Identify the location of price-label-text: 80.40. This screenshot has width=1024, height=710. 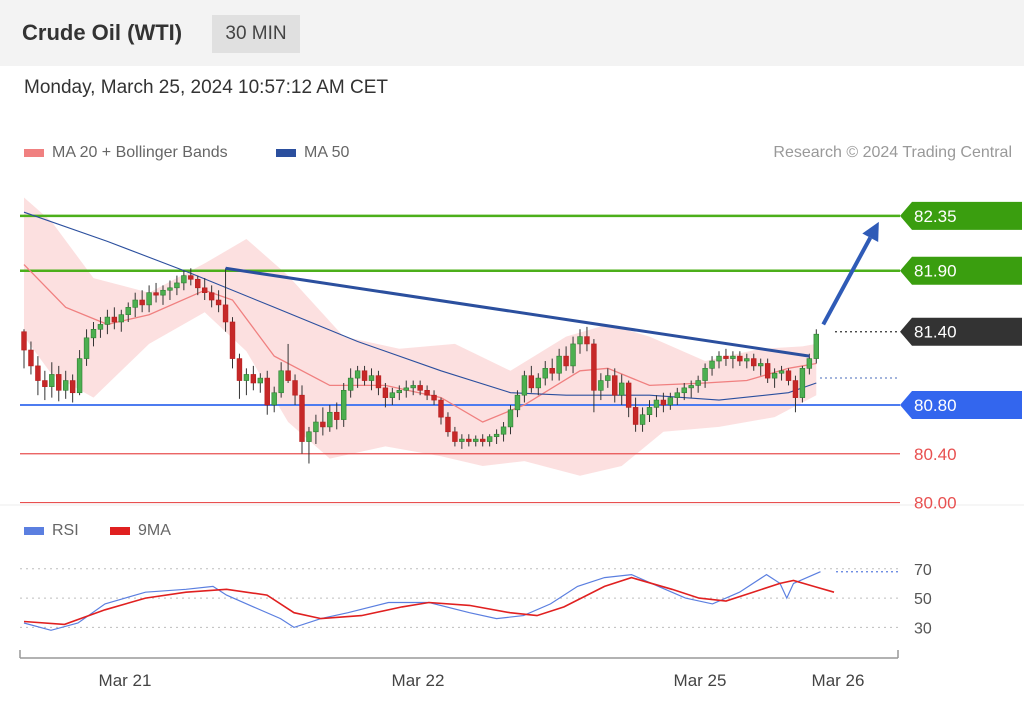
(935, 454).